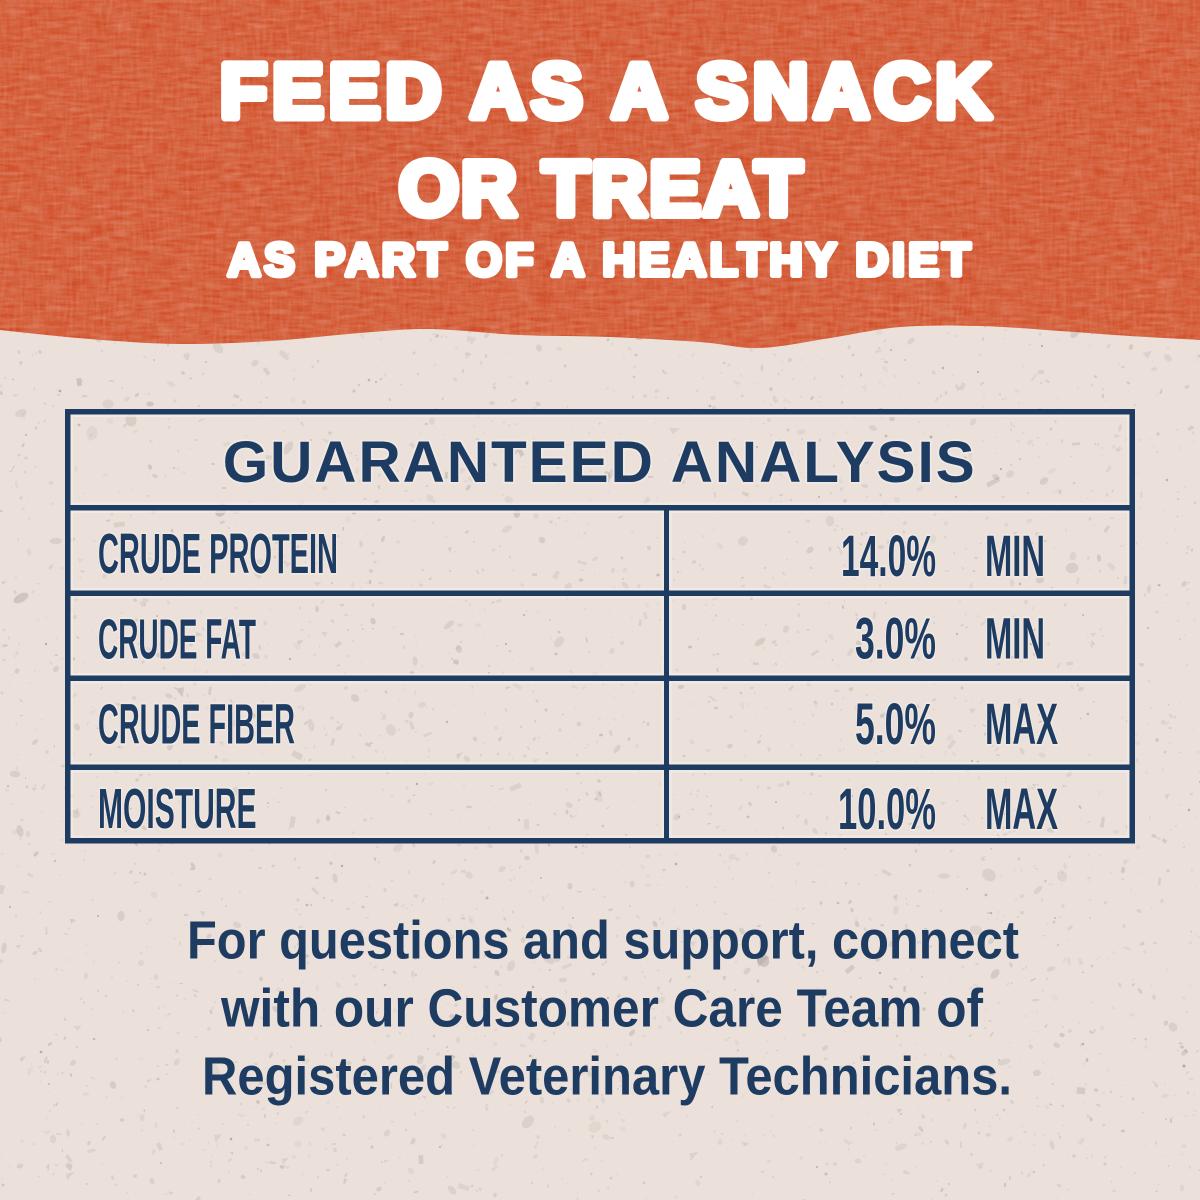  What do you see at coordinates (605, 92) in the screenshot?
I see `svg-text: FEED AS A SNACK` at bounding box center [605, 92].